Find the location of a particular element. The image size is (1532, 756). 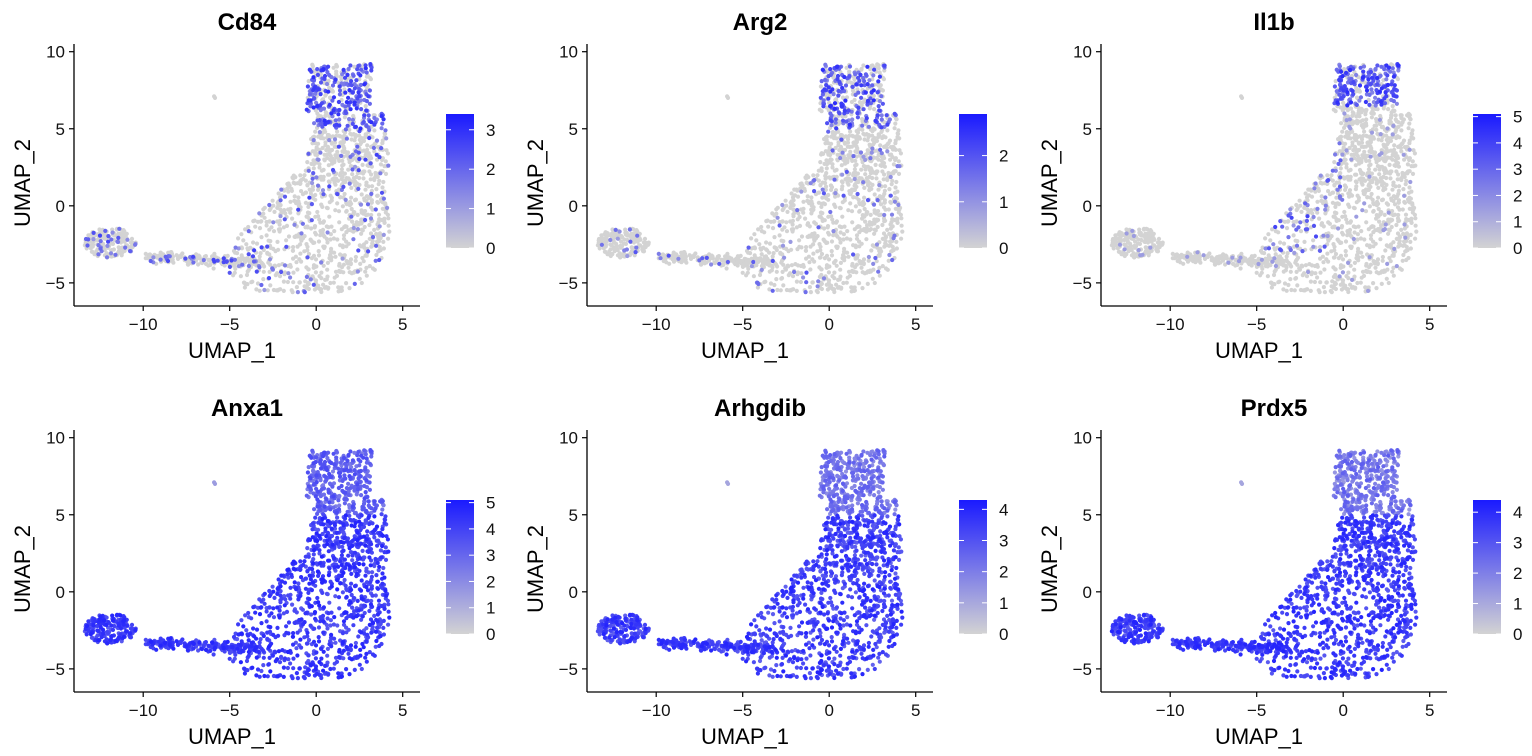

y-tick-label: 5 is located at coordinates (60, 129).